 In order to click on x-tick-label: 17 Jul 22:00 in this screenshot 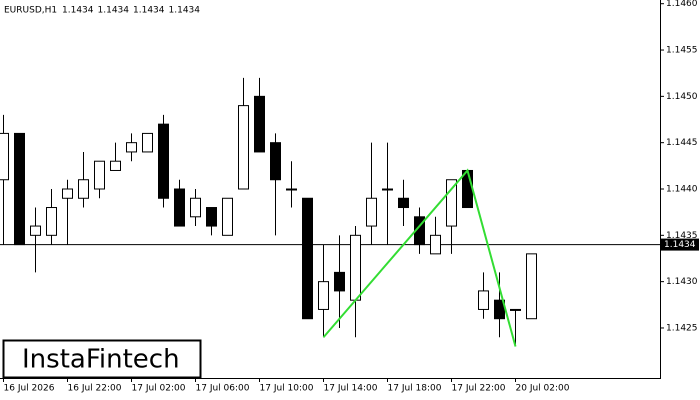, I will do `click(479, 389)`.